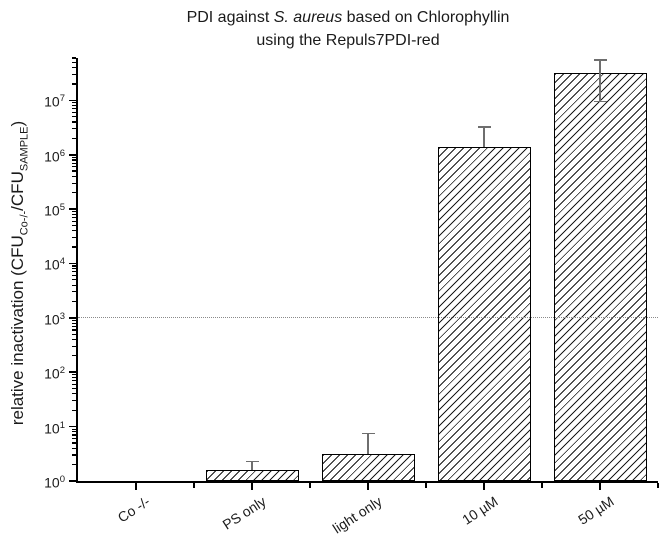 This screenshot has height=543, width=667. I want to click on y-tick-label: 10², so click(54, 373).